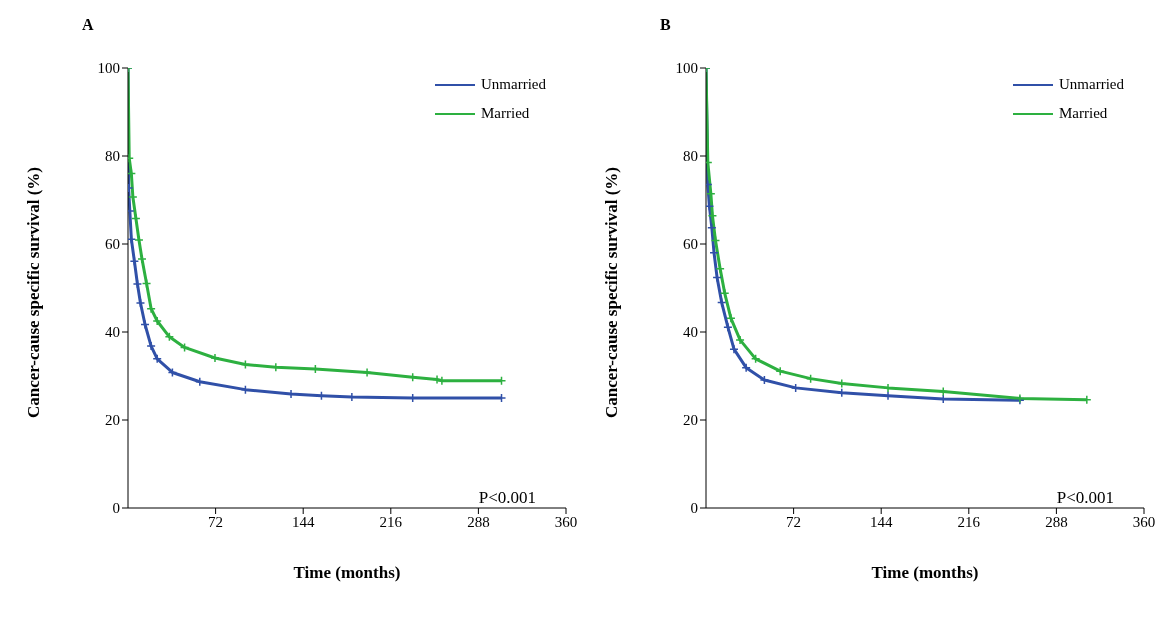  Describe the element at coordinates (665, 25) in the screenshot. I see `chart-title: B` at that location.